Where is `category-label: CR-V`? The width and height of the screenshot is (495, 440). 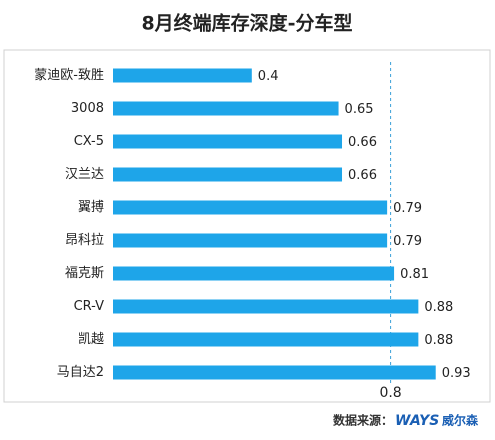 category-label: CR-V is located at coordinates (89, 306).